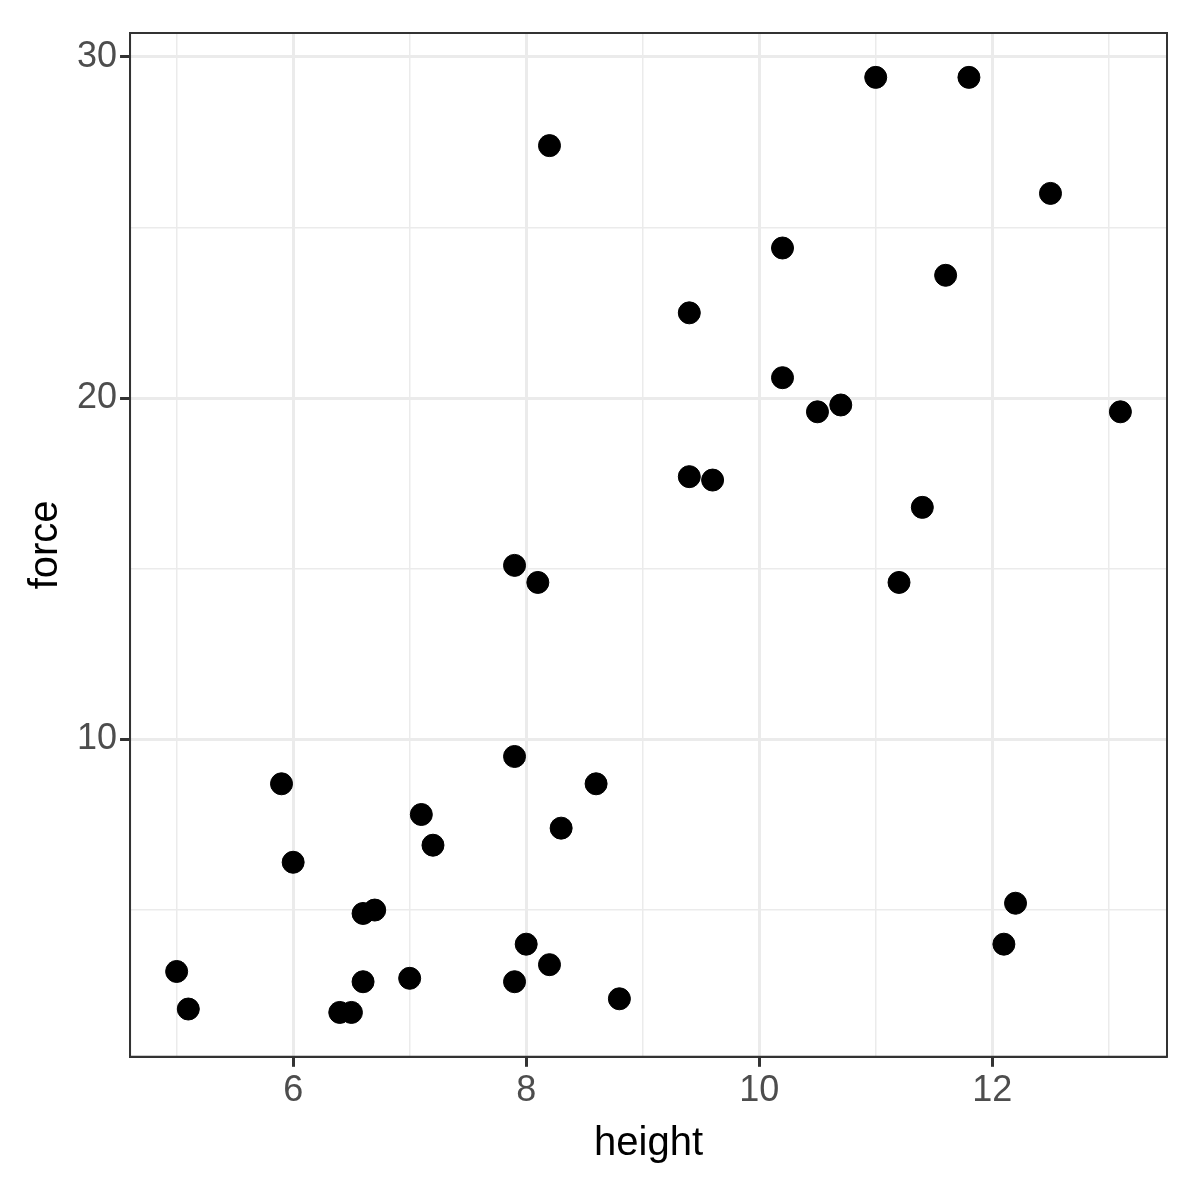 This screenshot has height=1200, width=1200. I want to click on x-tick-label: 12, so click(992, 1089).